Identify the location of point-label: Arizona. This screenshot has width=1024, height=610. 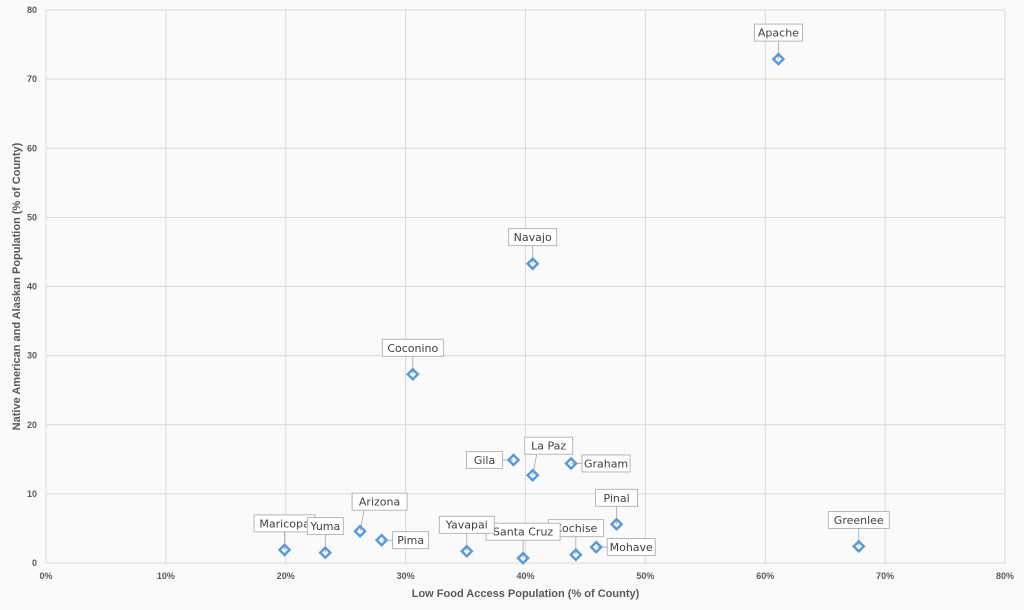
(379, 502).